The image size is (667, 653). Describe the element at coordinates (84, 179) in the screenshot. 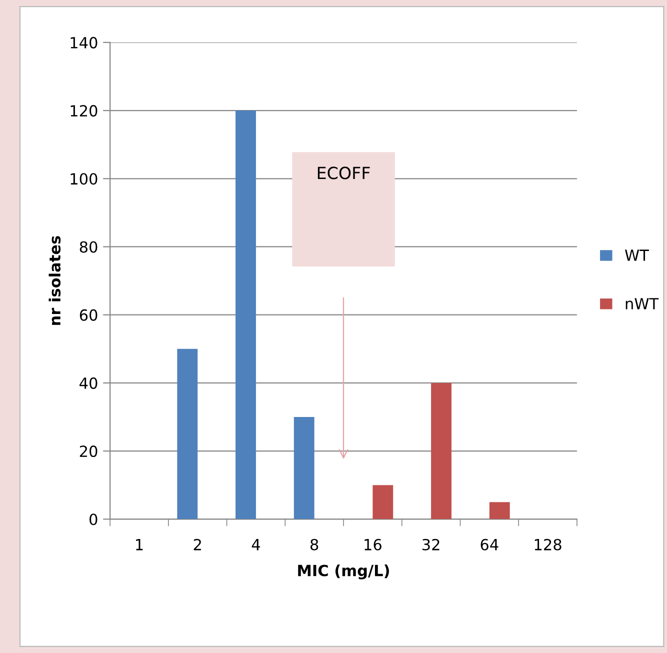

I see `y-tick-label: 100` at that location.